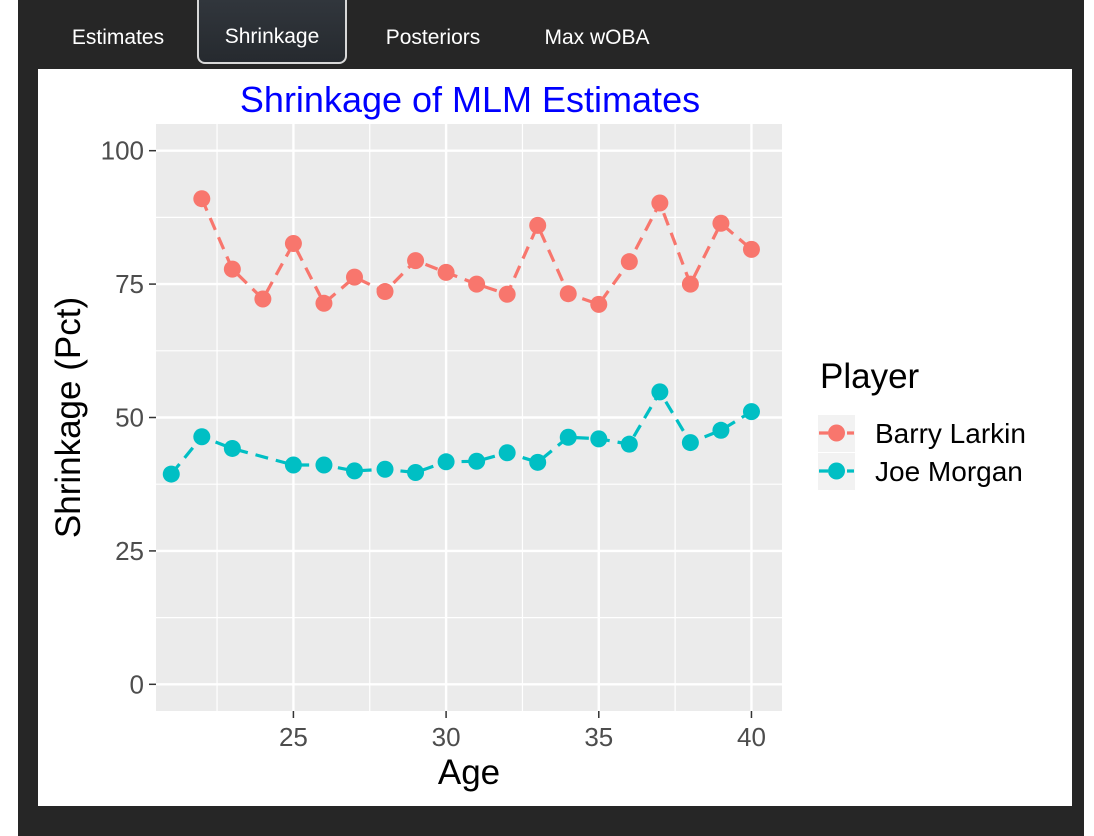 This screenshot has height=836, width=1094. What do you see at coordinates (293, 737) in the screenshot?
I see `x-tick-label: 25` at bounding box center [293, 737].